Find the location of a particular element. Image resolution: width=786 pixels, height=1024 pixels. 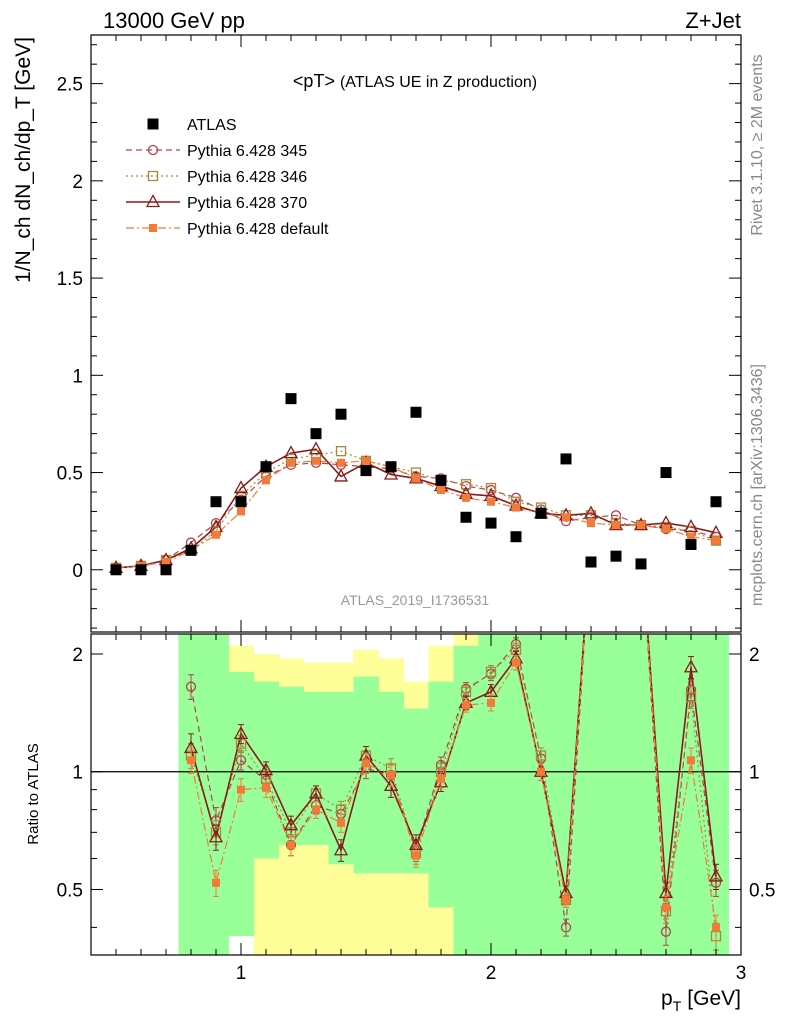

beam-label: 13000 GeV pp is located at coordinates (174, 20).